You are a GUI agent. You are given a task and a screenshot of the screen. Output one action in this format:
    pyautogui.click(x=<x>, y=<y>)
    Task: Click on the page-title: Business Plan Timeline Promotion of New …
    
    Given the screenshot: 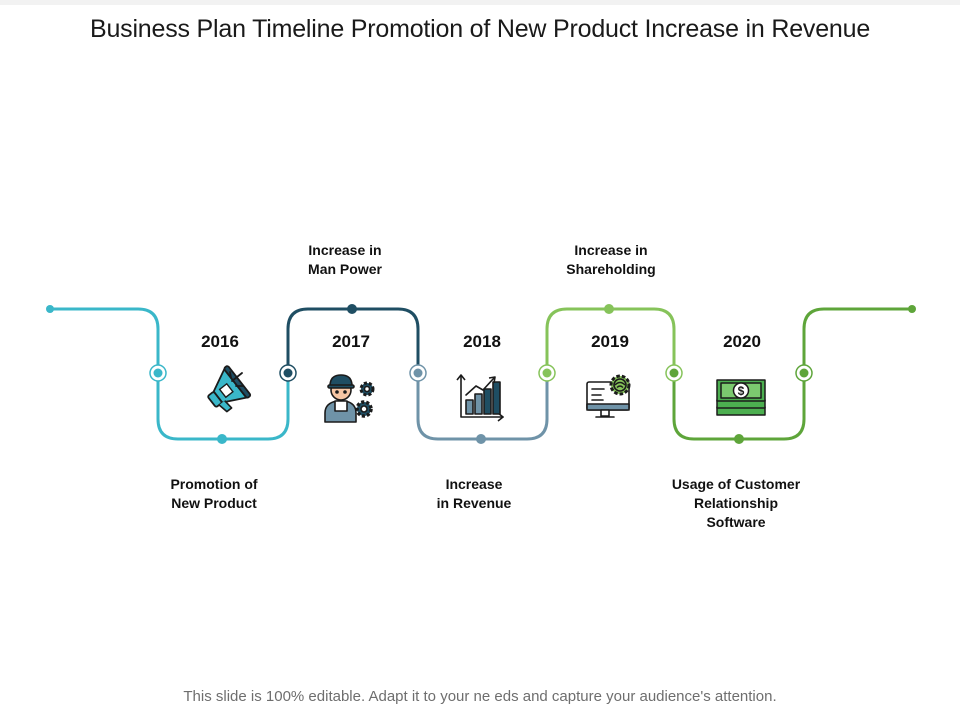 What is the action you would take?
    pyautogui.click(x=480, y=29)
    